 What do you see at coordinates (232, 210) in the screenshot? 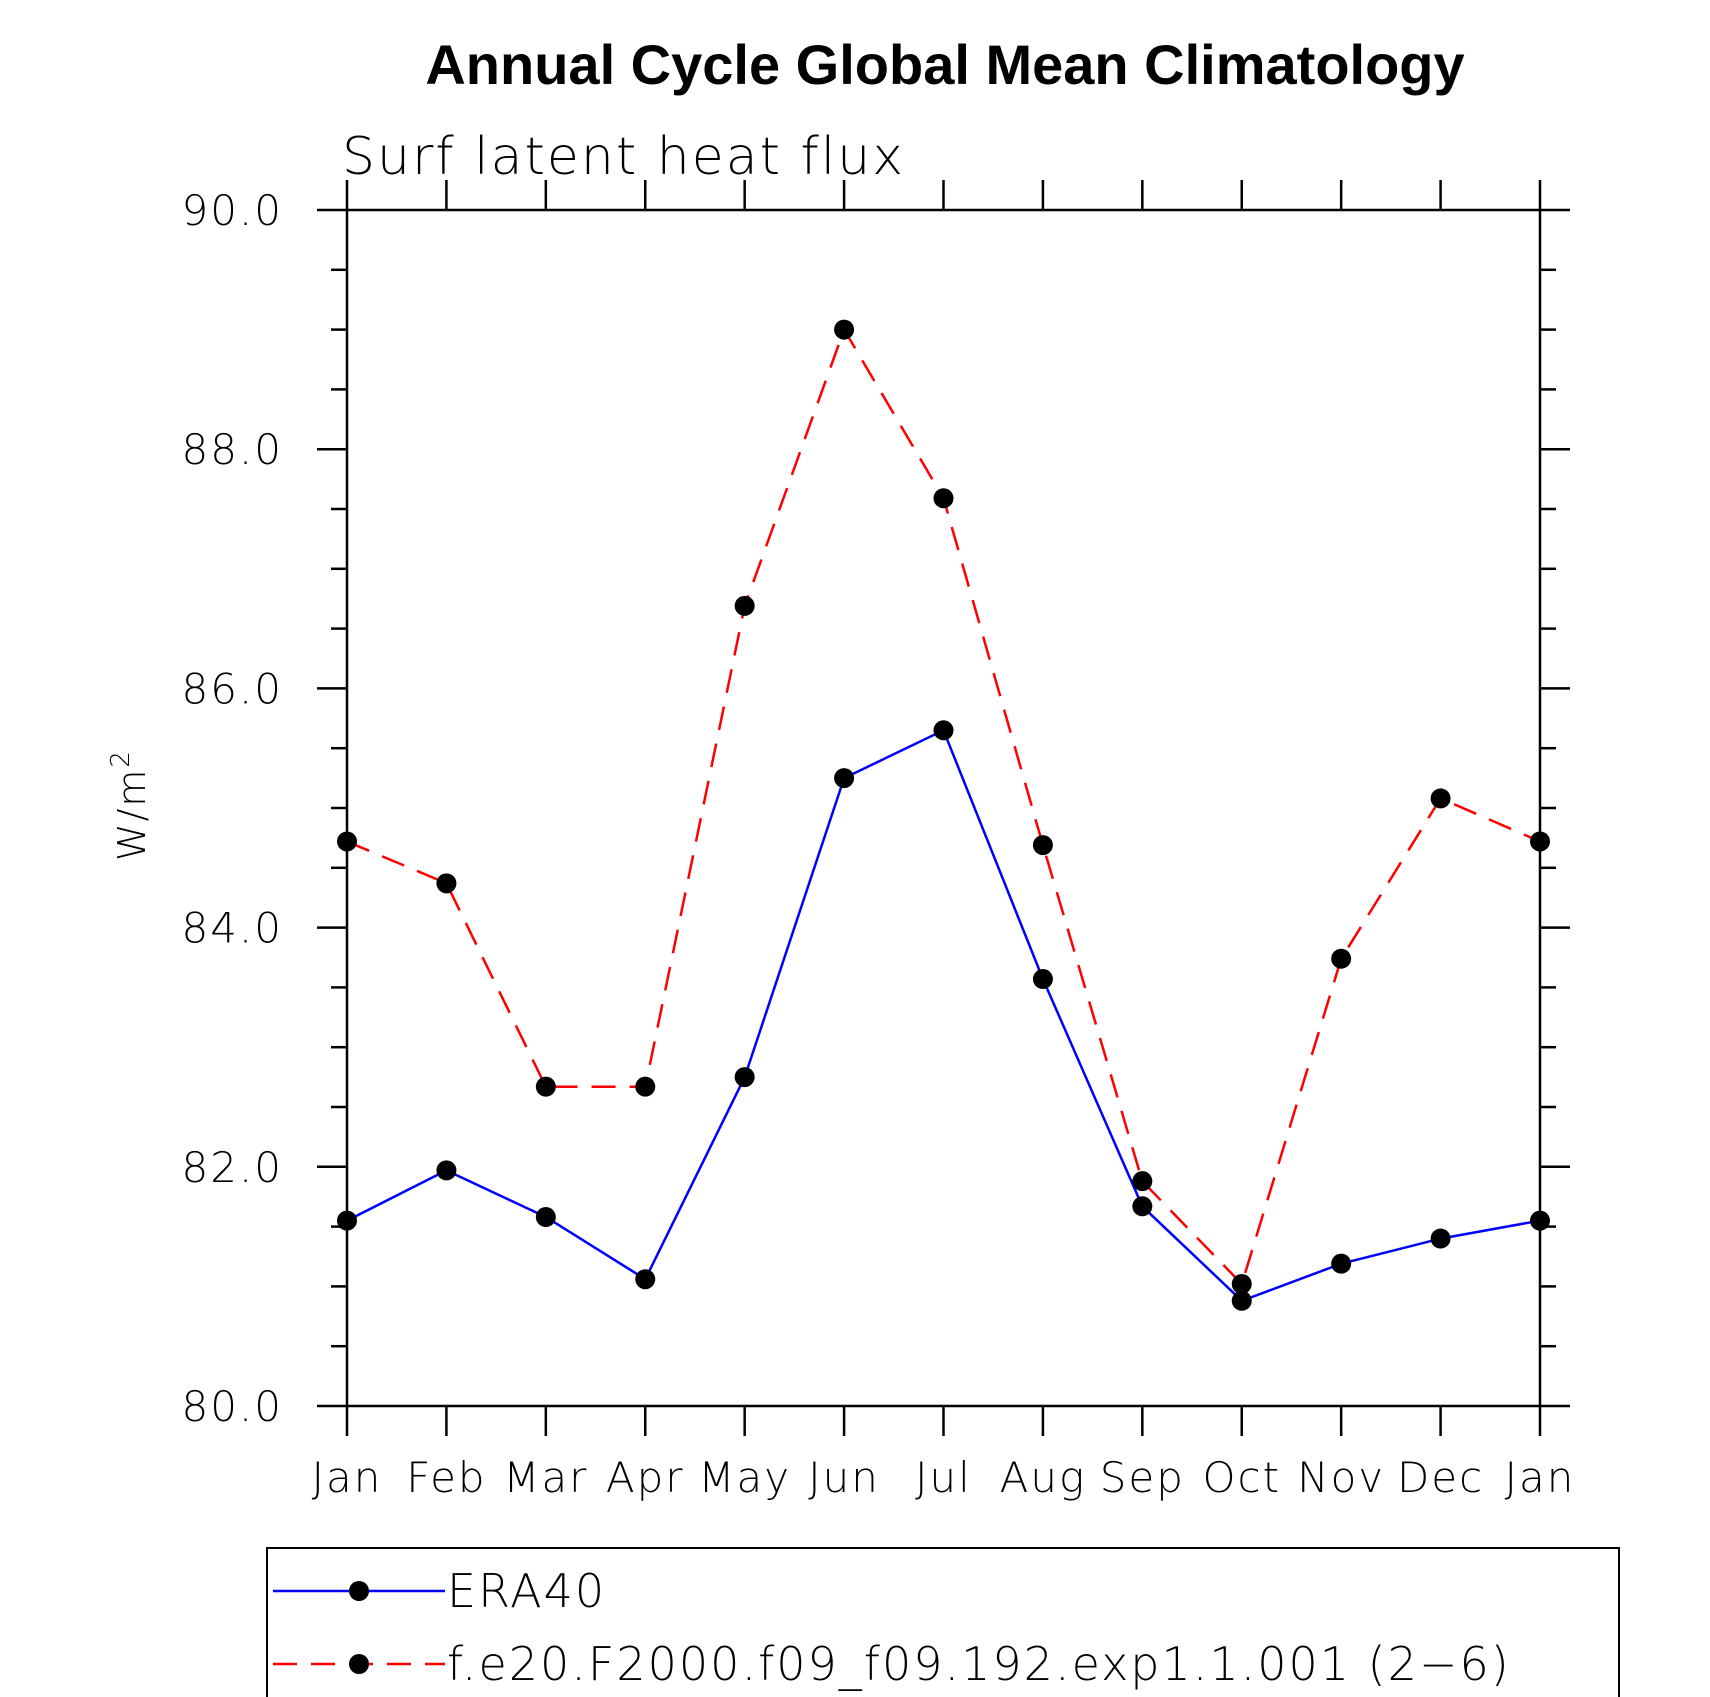
I see `y-tick-label: 90.0` at bounding box center [232, 210].